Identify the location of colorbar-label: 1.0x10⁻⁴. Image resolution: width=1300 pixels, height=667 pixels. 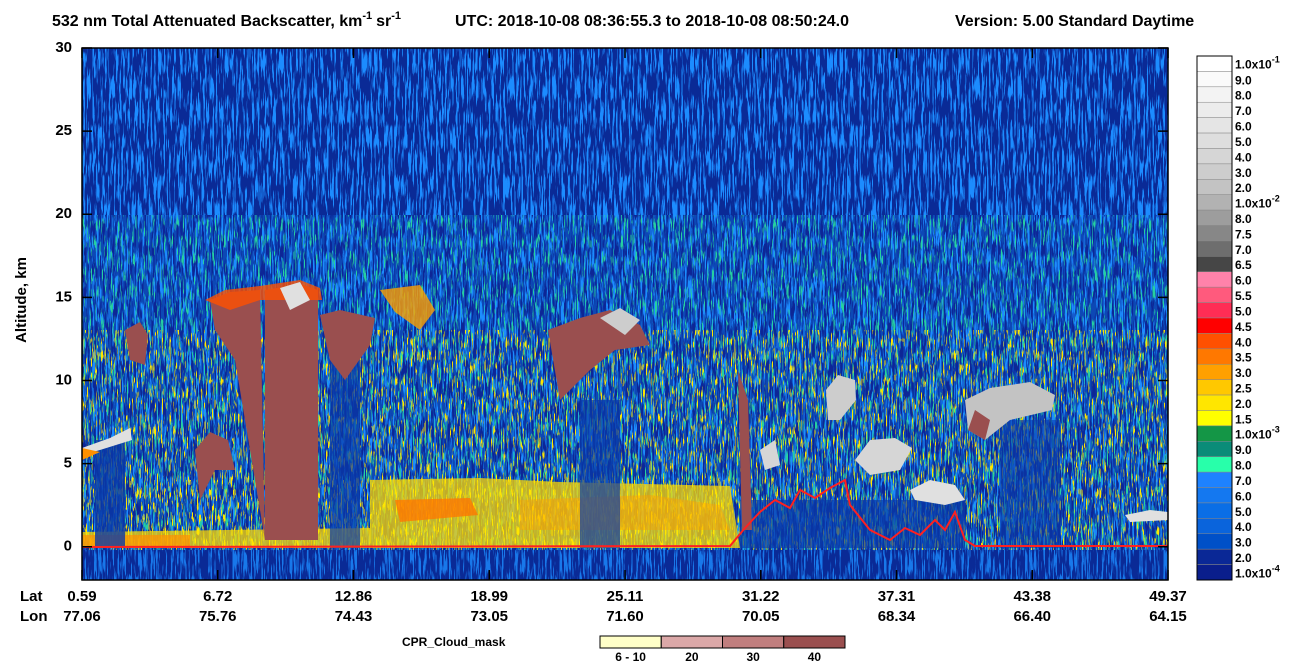
(1257, 572).